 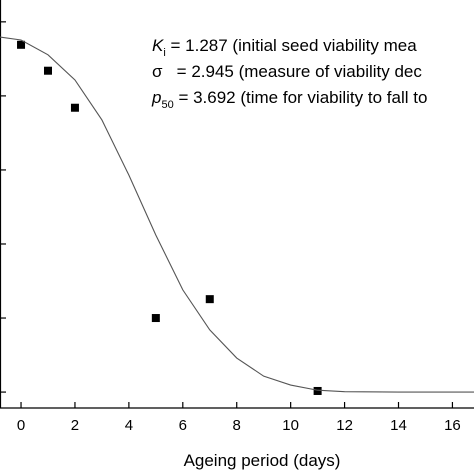 I want to click on x-tick-label: 14, so click(x=398, y=425).